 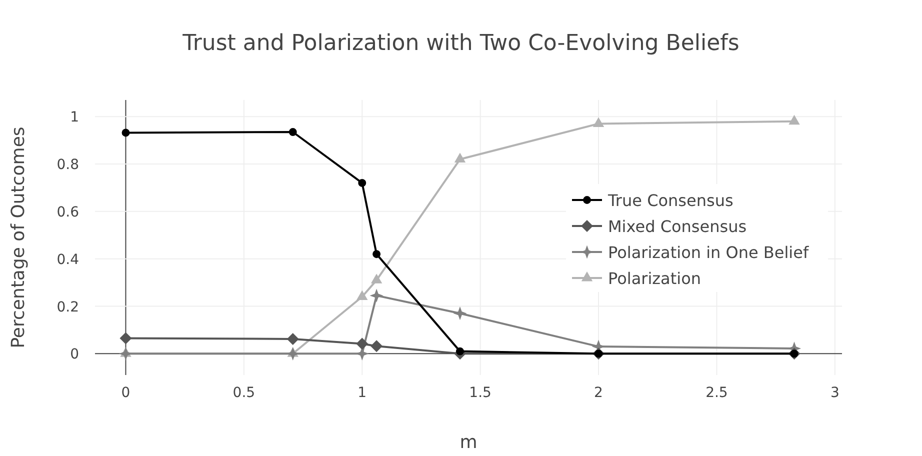 What do you see at coordinates (654, 278) in the screenshot?
I see `legend-label: Polarization` at bounding box center [654, 278].